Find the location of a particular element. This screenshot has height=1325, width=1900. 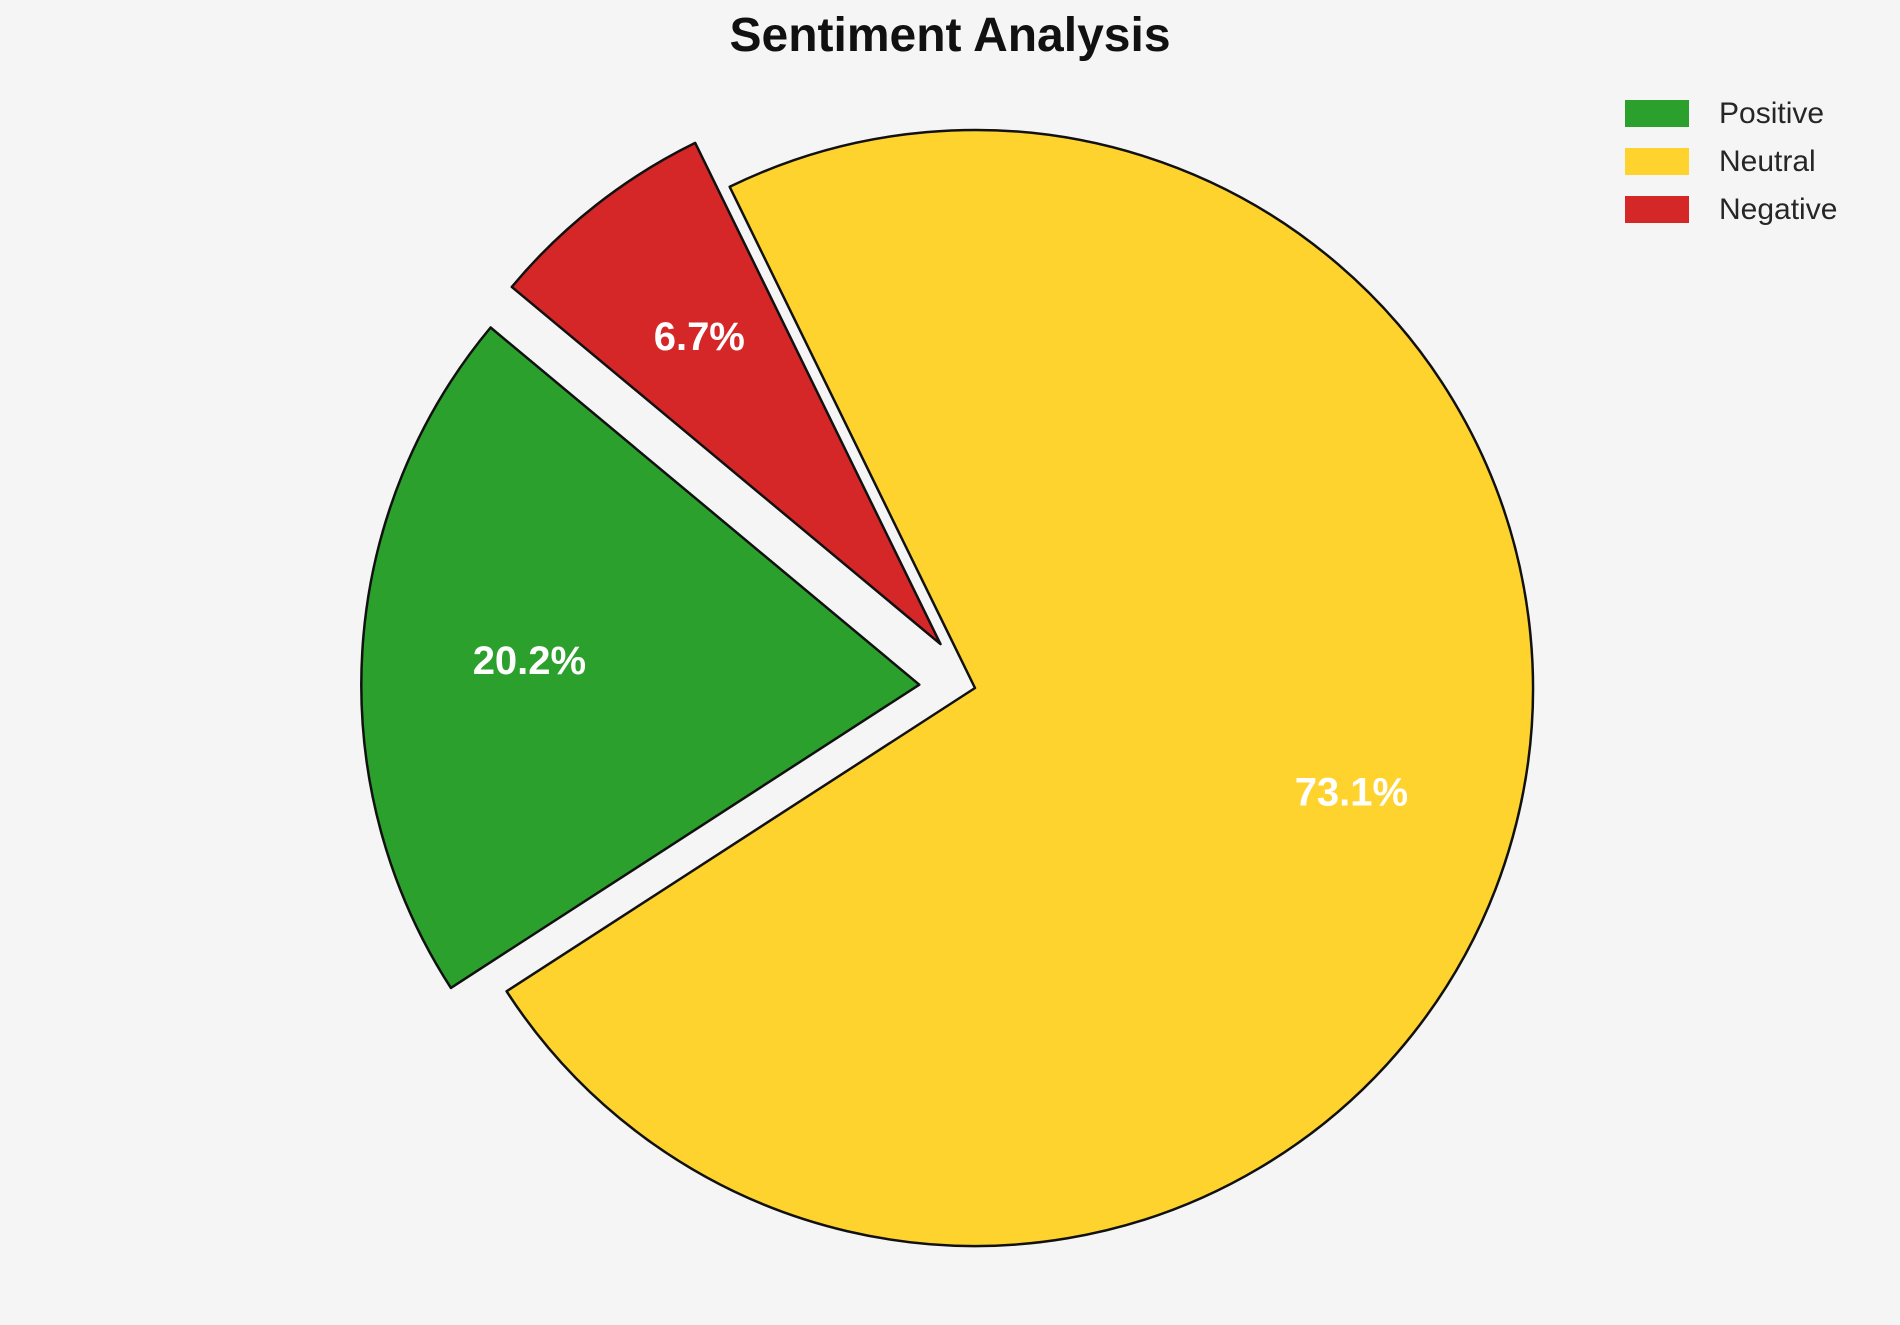

legend: Positive Neutral Negative is located at coordinates (1731, 170).